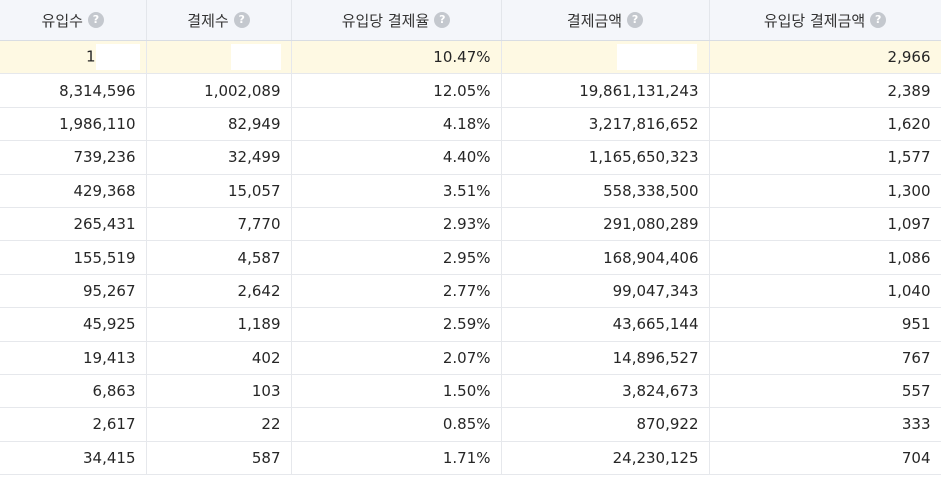  Describe the element at coordinates (73, 291) in the screenshot. I see `cell-visits: 95,267` at that location.